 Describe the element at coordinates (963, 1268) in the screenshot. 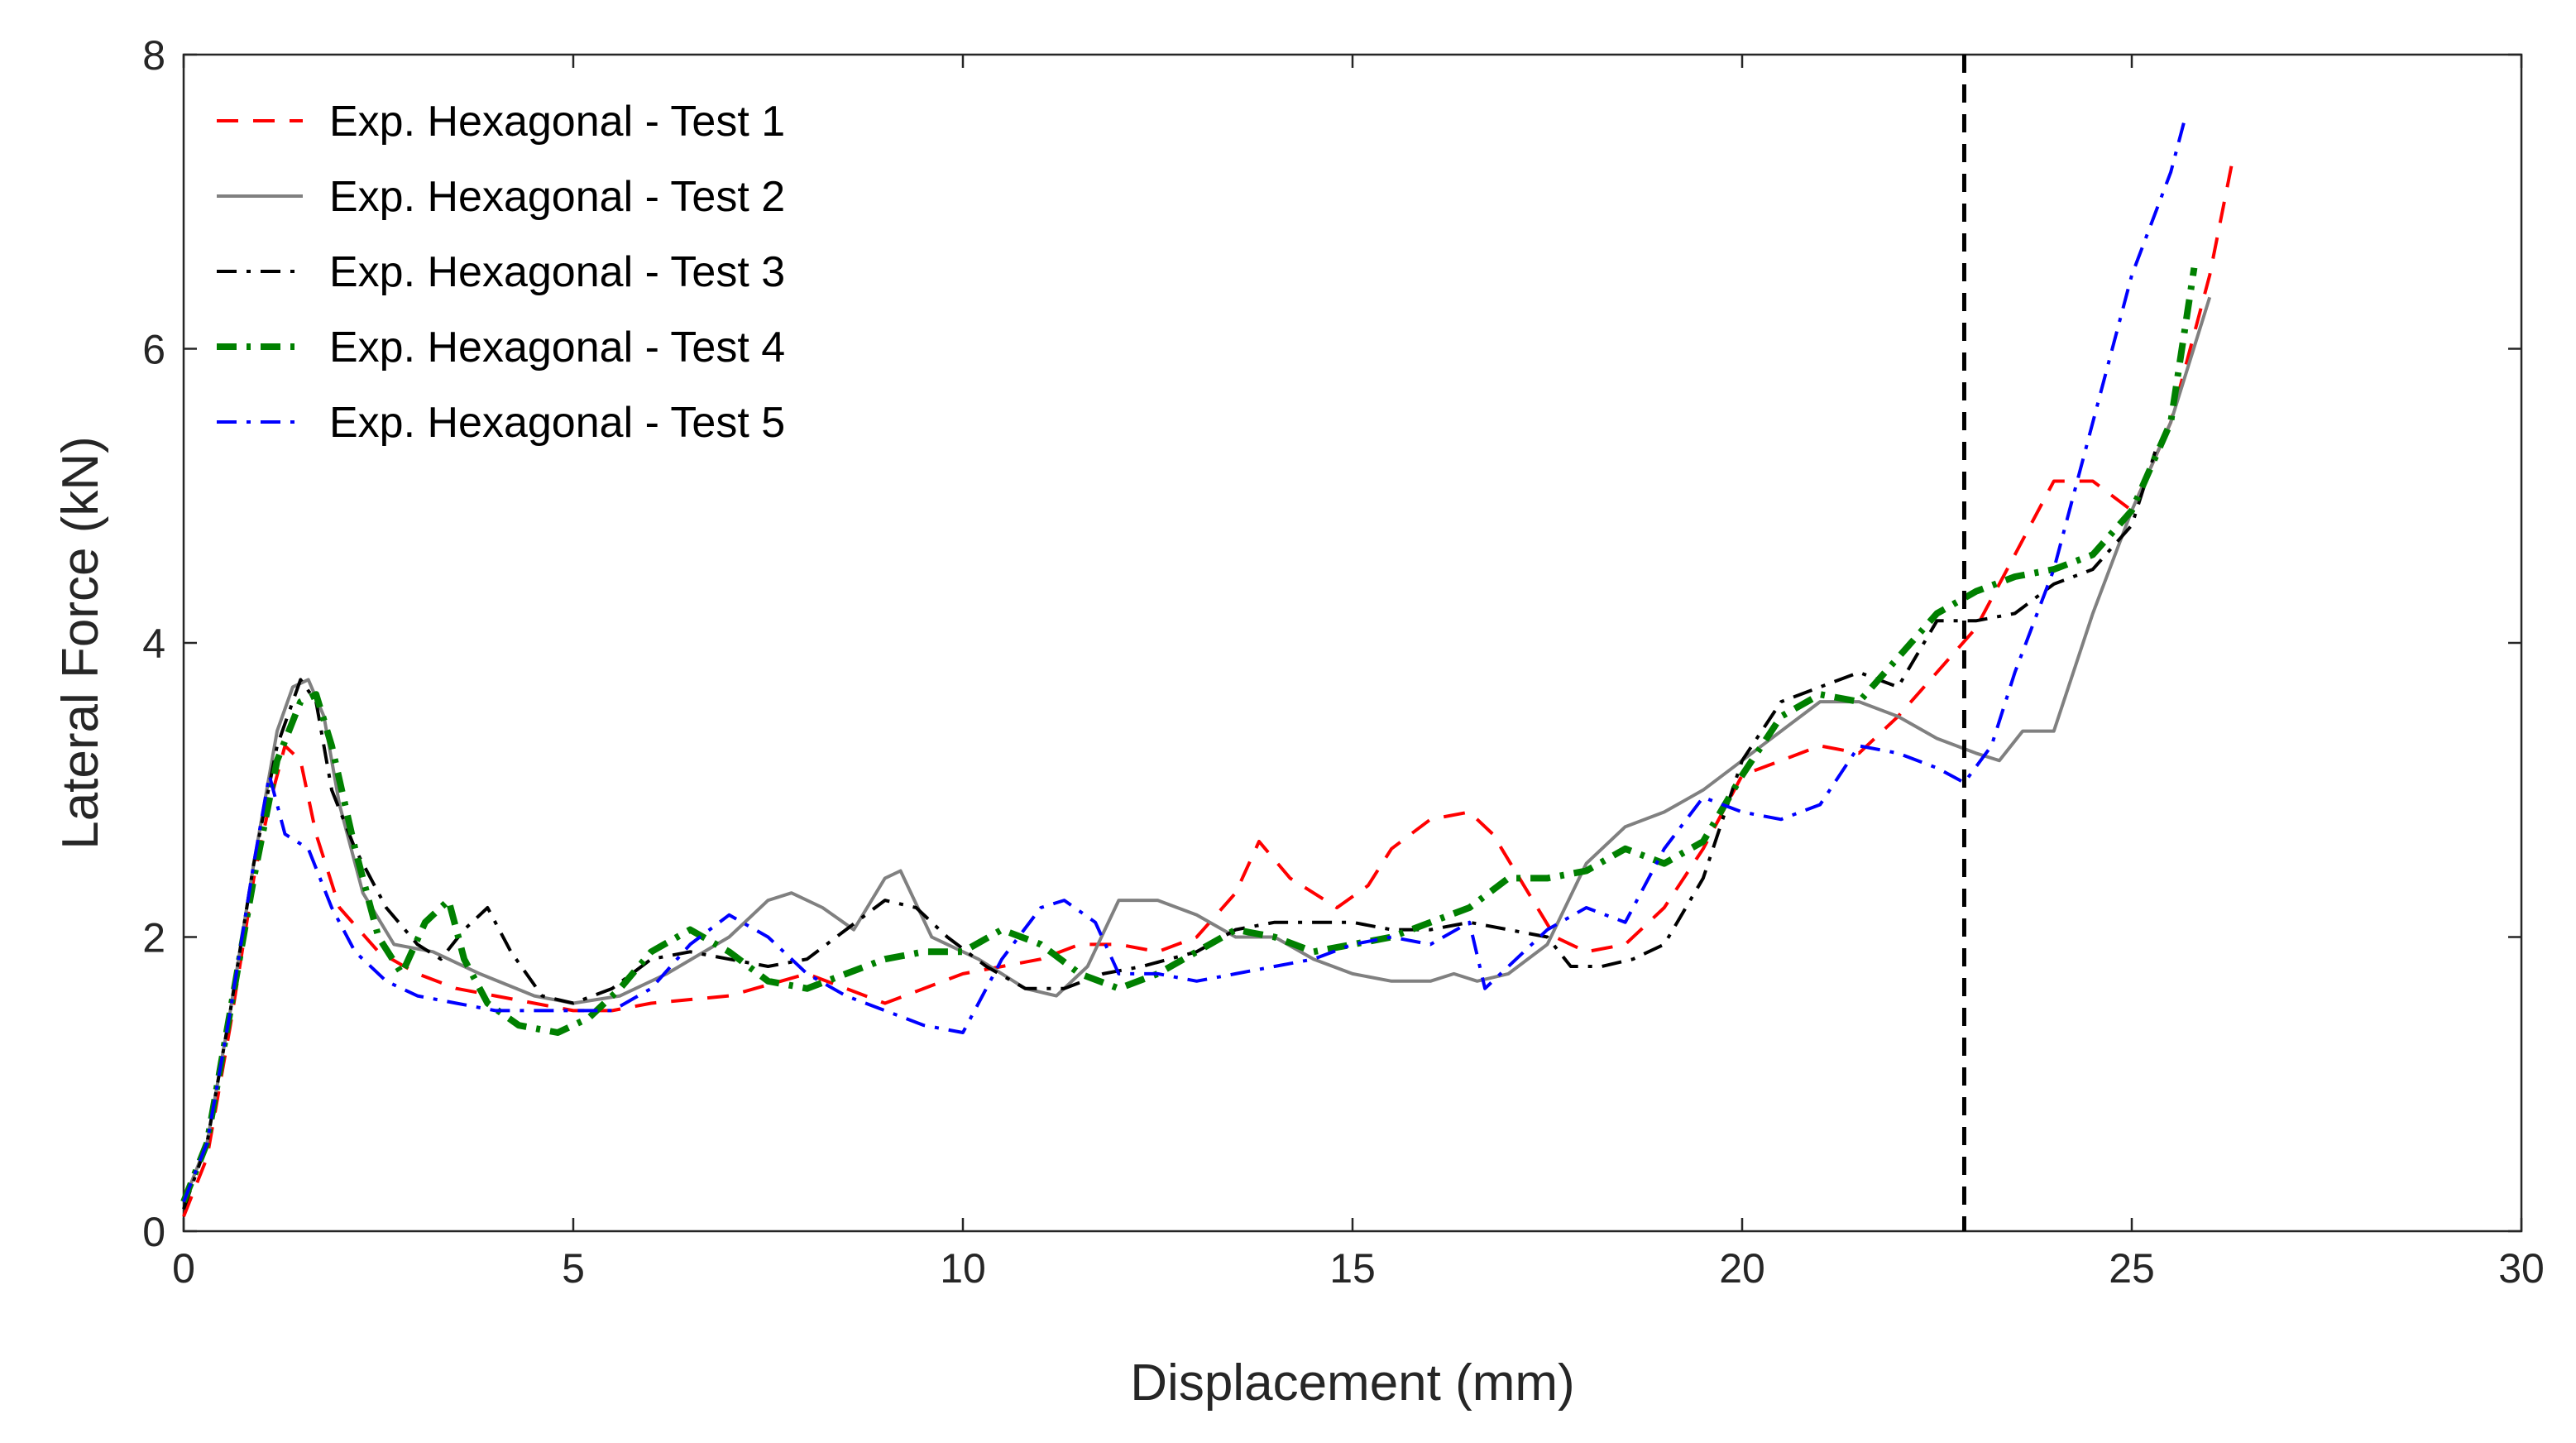

I see `x-tick-label: 10` at that location.